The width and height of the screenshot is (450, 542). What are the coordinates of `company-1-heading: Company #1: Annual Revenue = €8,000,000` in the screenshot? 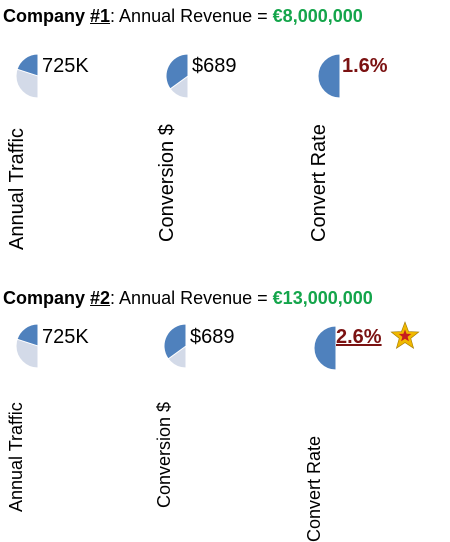 It's located at (183, 16).